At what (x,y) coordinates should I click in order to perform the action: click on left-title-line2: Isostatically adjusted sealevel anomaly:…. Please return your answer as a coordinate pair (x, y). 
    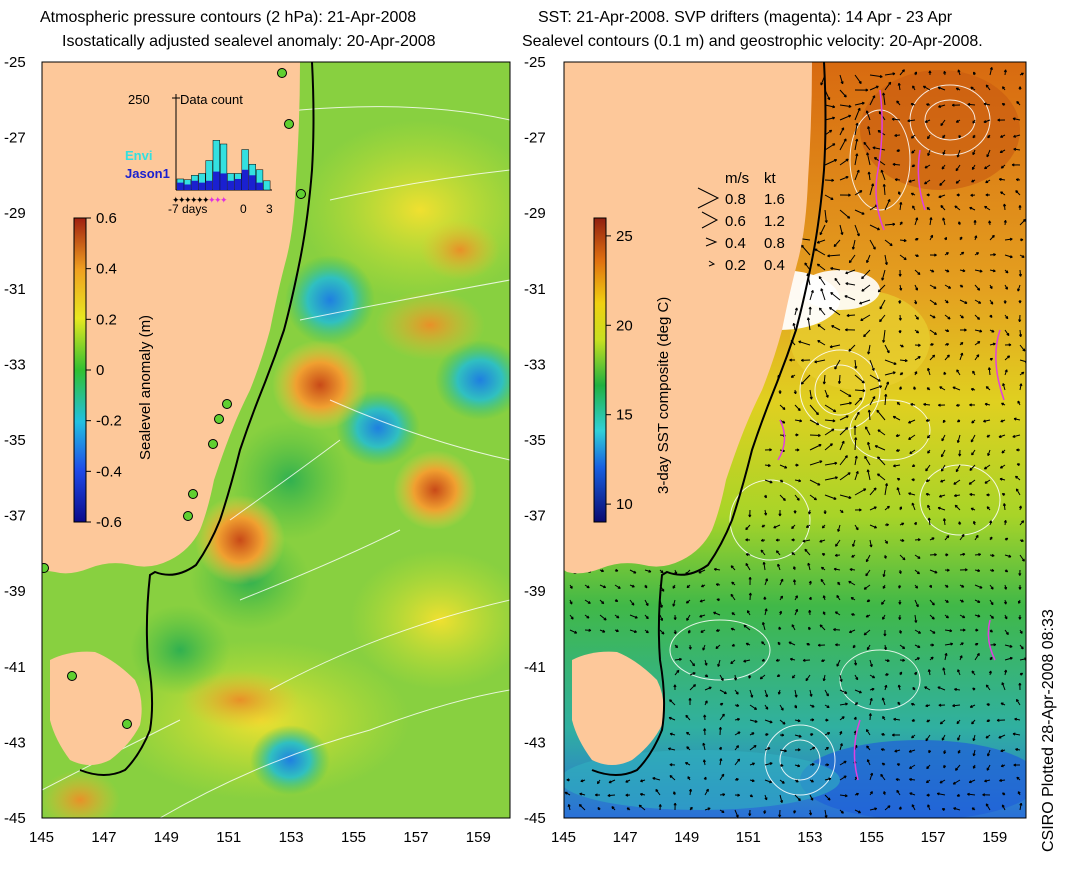
    Looking at the image, I should click on (249, 41).